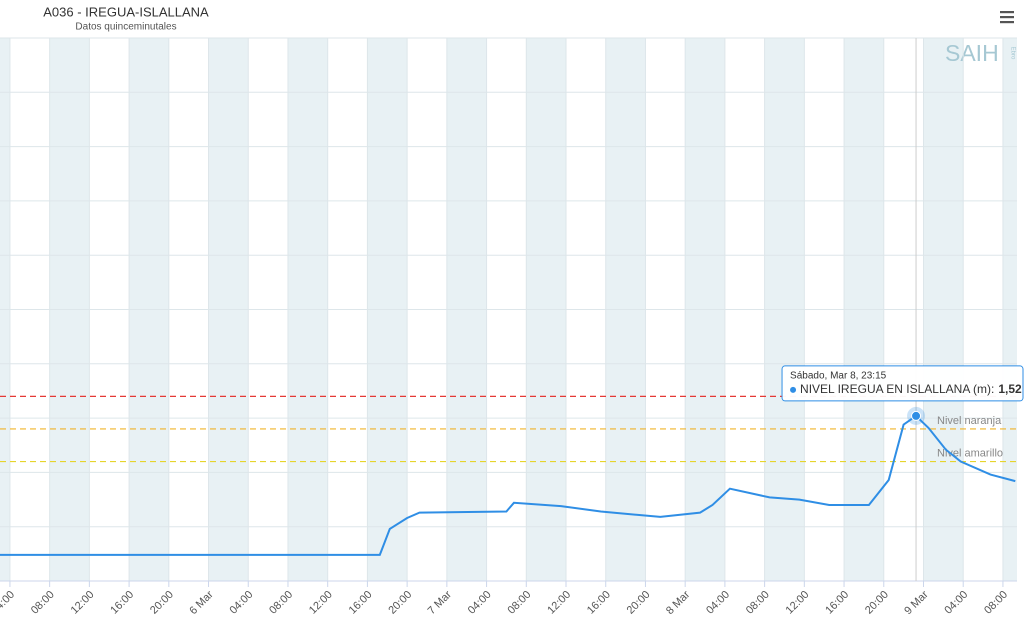 This screenshot has width=1024, height=623. What do you see at coordinates (678, 602) in the screenshot?
I see `x-tick-label: 8 Mar` at bounding box center [678, 602].